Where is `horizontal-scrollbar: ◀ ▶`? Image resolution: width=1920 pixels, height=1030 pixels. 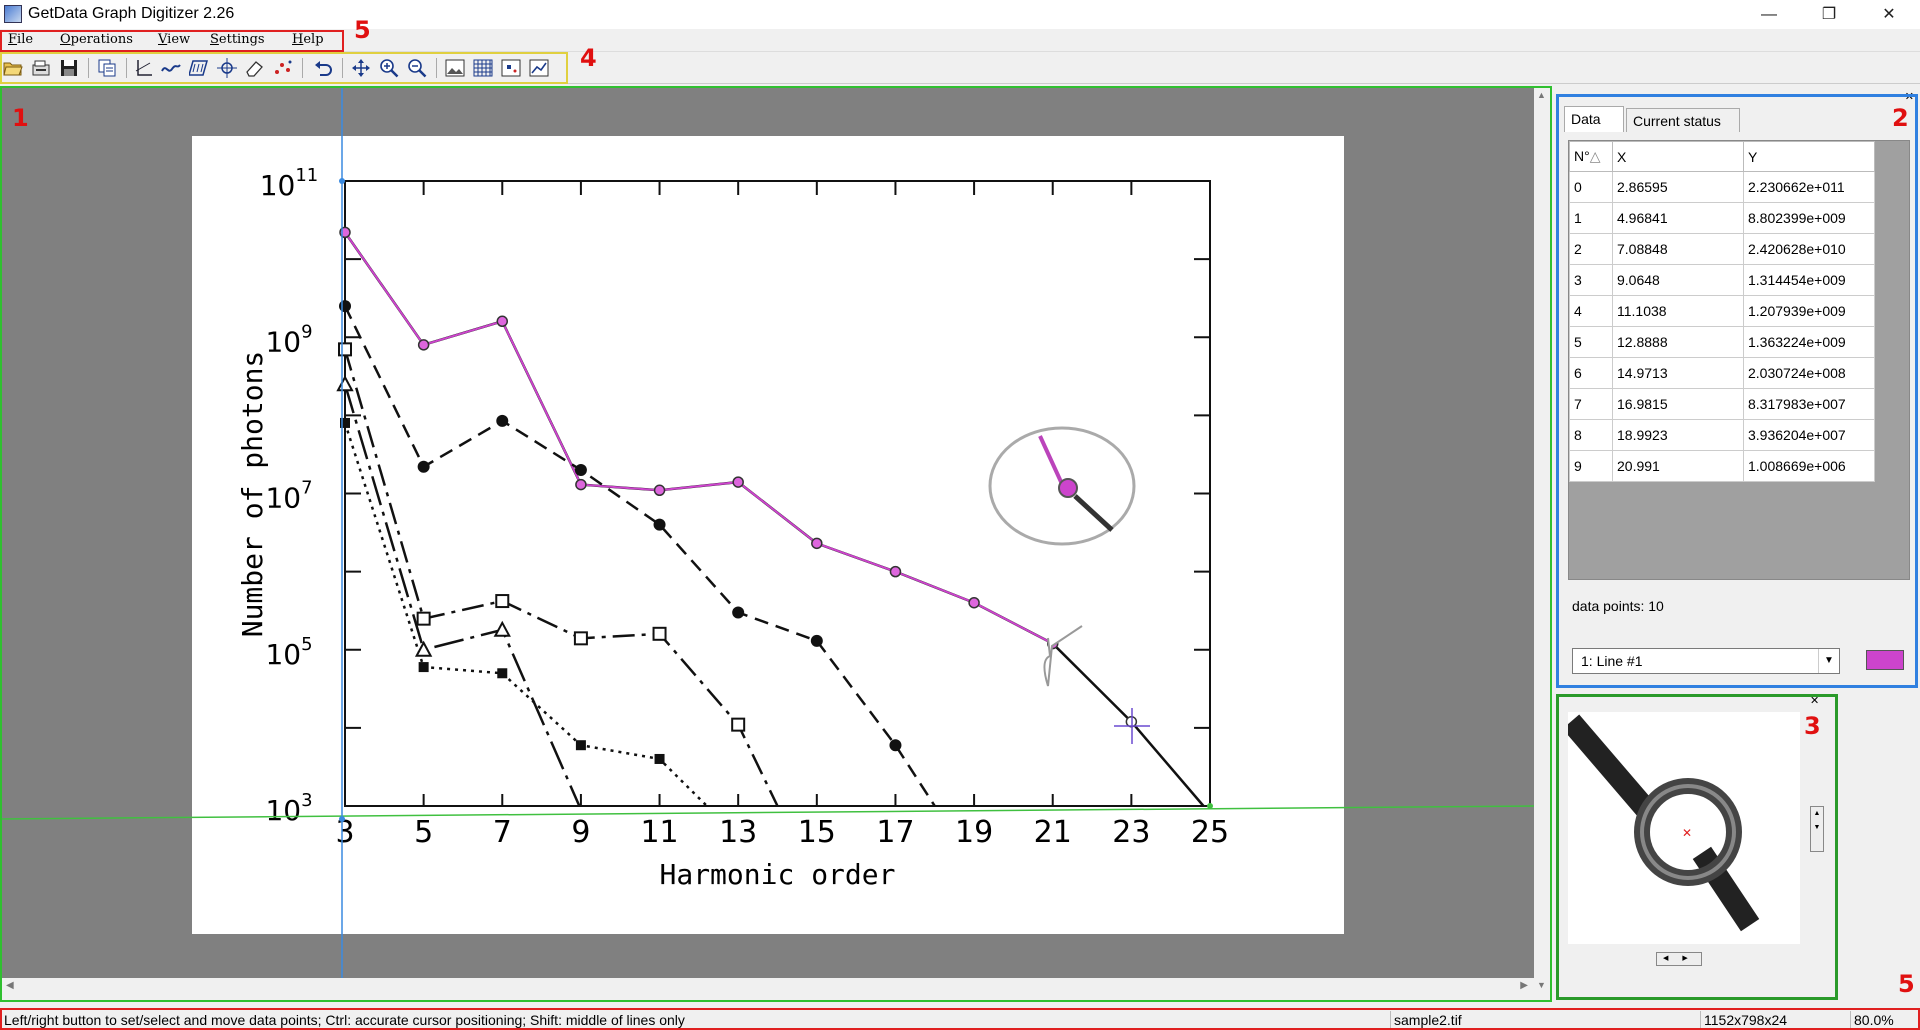
horizontal-scrollbar: ◀ ▶ is located at coordinates (767, 986).